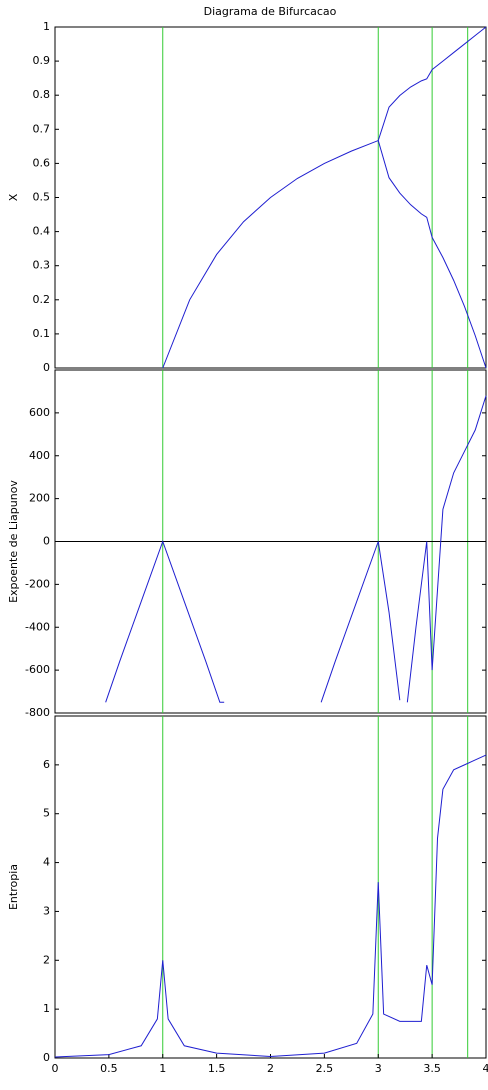 The width and height of the screenshot is (488, 1090). Describe the element at coordinates (46, 910) in the screenshot. I see `y-tick-label: 3` at that location.